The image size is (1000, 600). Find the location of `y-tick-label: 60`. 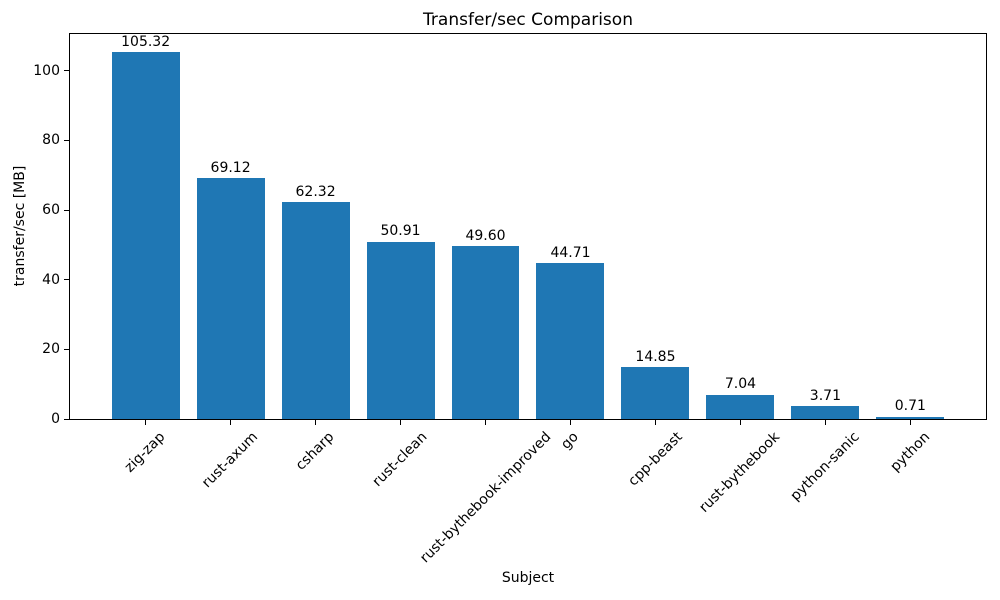

y-tick-label: 60 is located at coordinates (51, 210).